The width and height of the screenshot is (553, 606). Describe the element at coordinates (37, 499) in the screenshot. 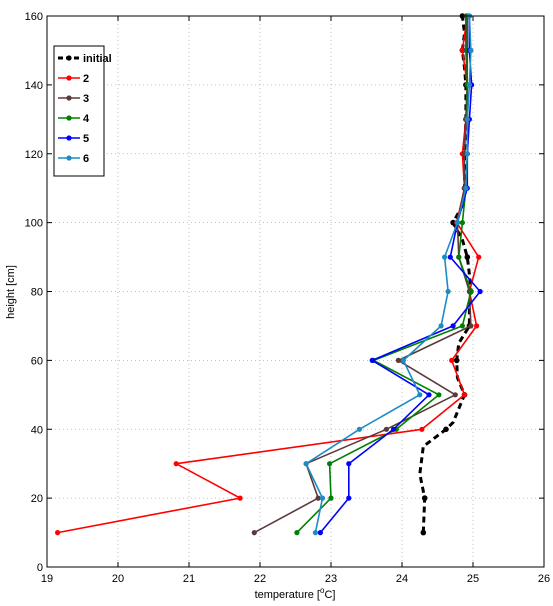

I see `y-tick-label: 20` at that location.